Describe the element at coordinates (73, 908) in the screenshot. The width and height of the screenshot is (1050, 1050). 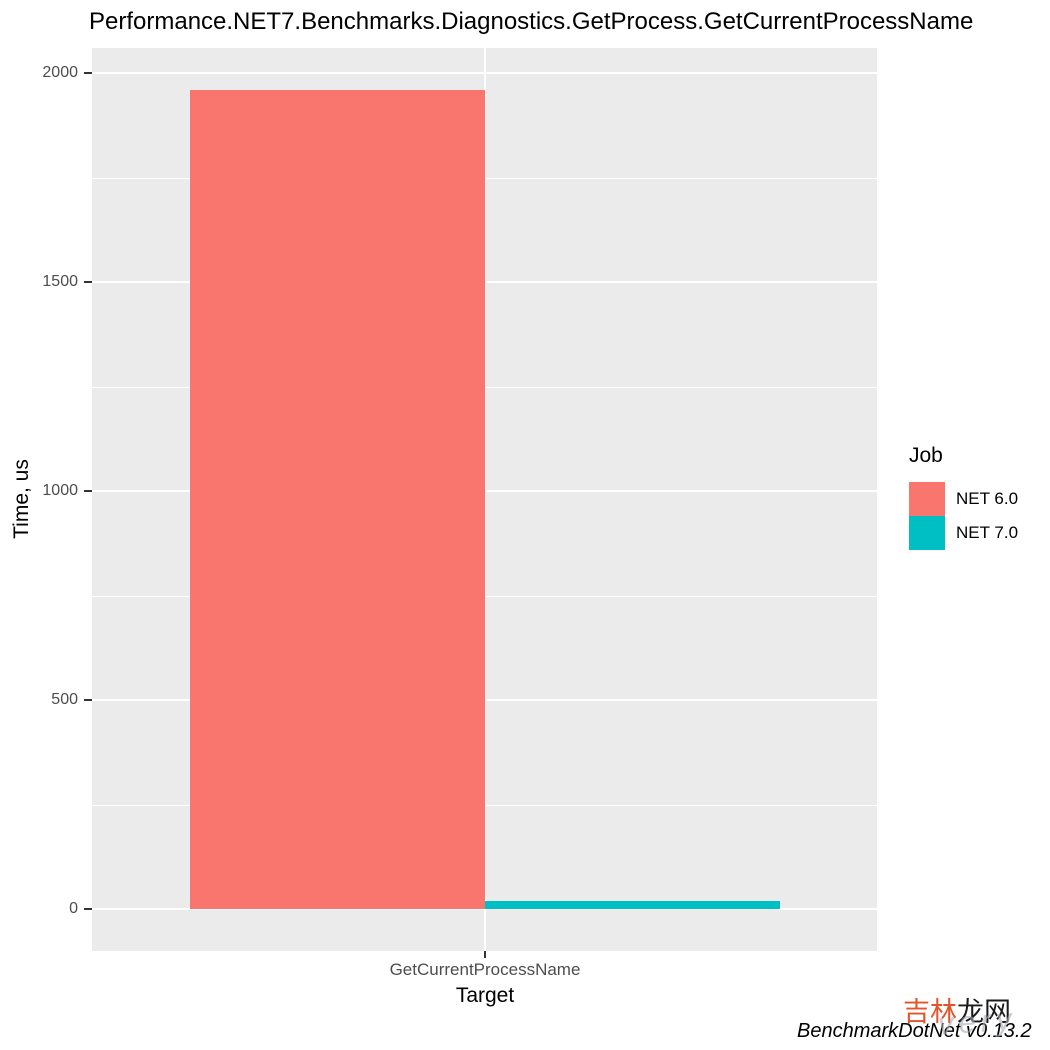
I see `y-tick-label: 0` at that location.